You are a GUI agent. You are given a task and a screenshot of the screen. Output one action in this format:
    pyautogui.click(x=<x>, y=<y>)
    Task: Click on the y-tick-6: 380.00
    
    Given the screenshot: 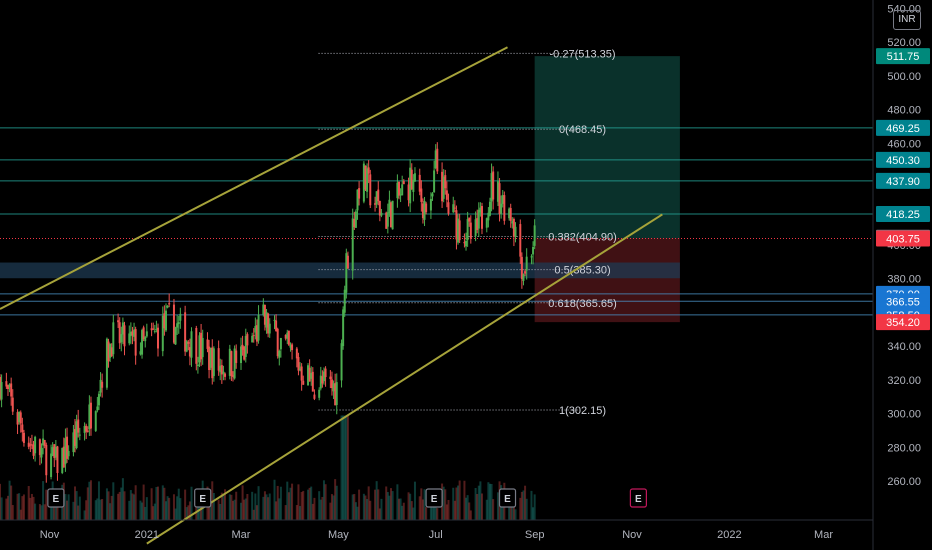 What is the action you would take?
    pyautogui.click(x=904, y=280)
    